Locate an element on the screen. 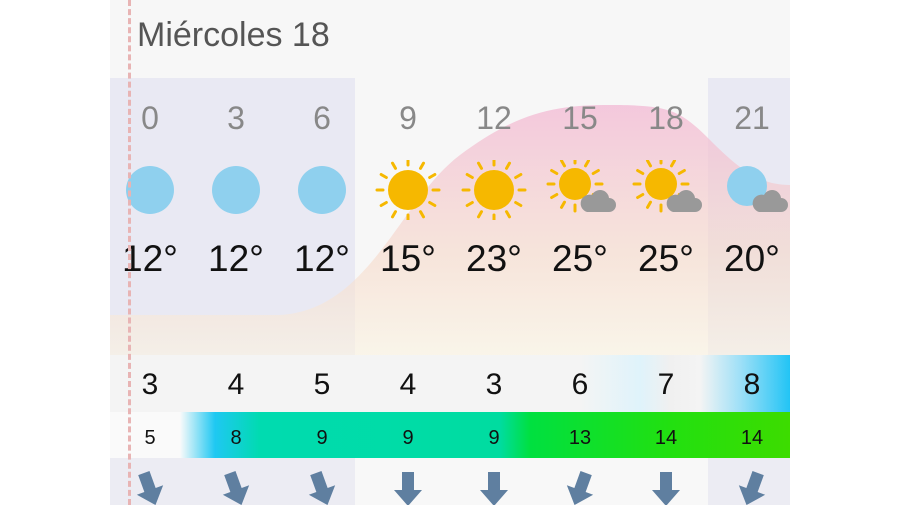  temperature: 20° is located at coordinates (752, 258).